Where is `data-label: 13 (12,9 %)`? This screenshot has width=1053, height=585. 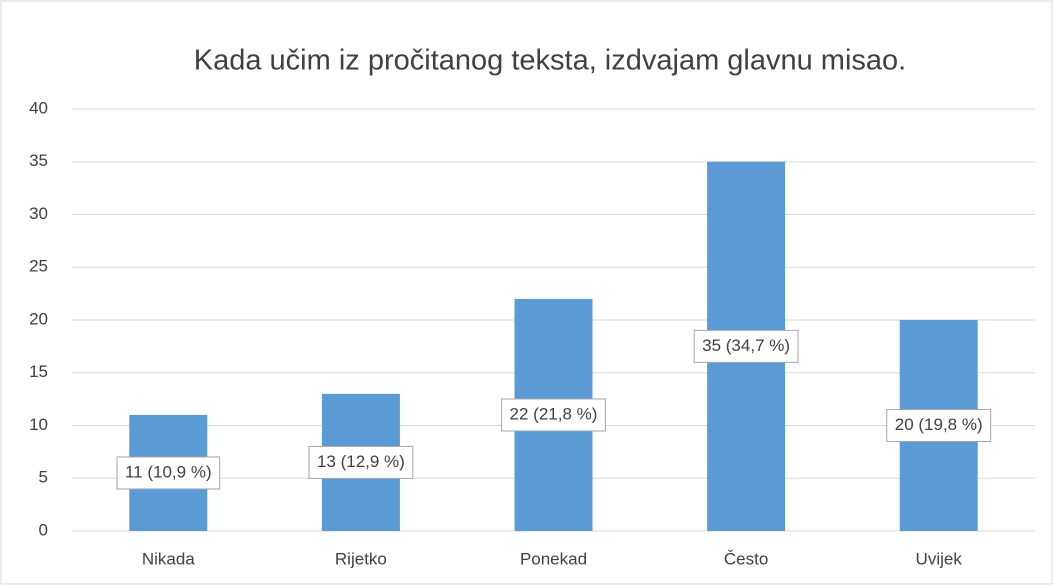 data-label: 13 (12,9 %) is located at coordinates (361, 461).